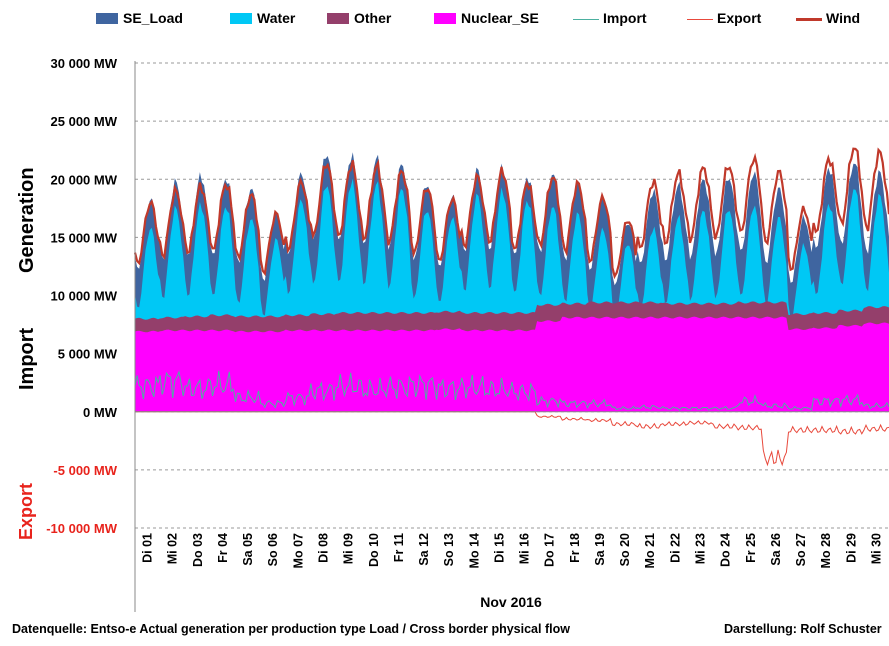 The height and width of the screenshot is (646, 889). Describe the element at coordinates (512, 439) in the screenshot. I see `line-export` at that location.